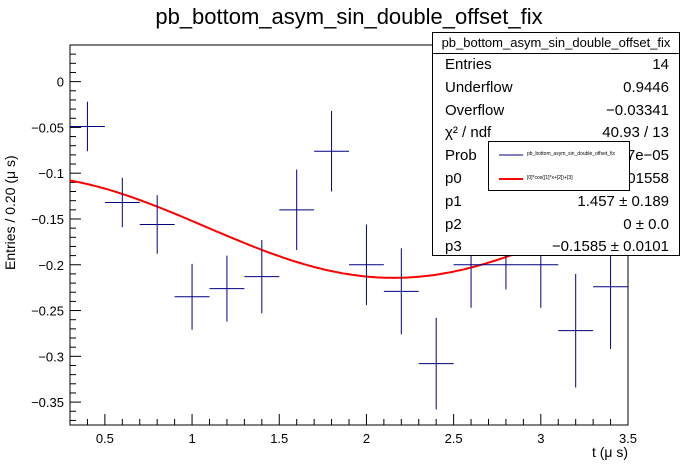 The height and width of the screenshot is (474, 698). I want to click on x-tick-label: 2.5, so click(454, 438).